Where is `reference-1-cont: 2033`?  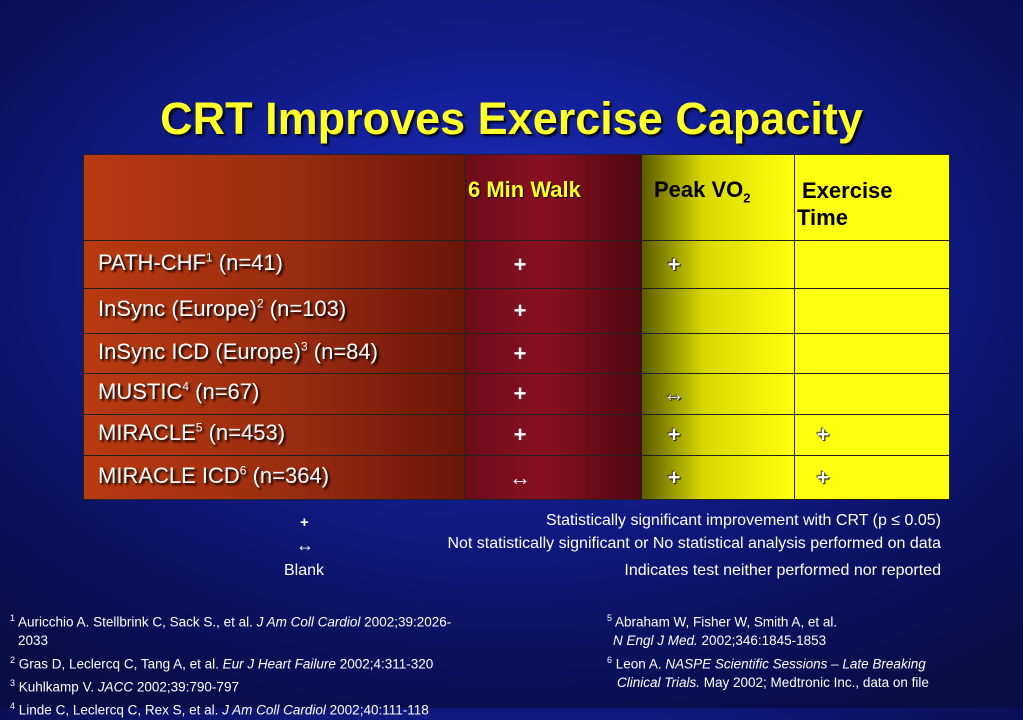
reference-1-cont: 2033 is located at coordinates (33, 640).